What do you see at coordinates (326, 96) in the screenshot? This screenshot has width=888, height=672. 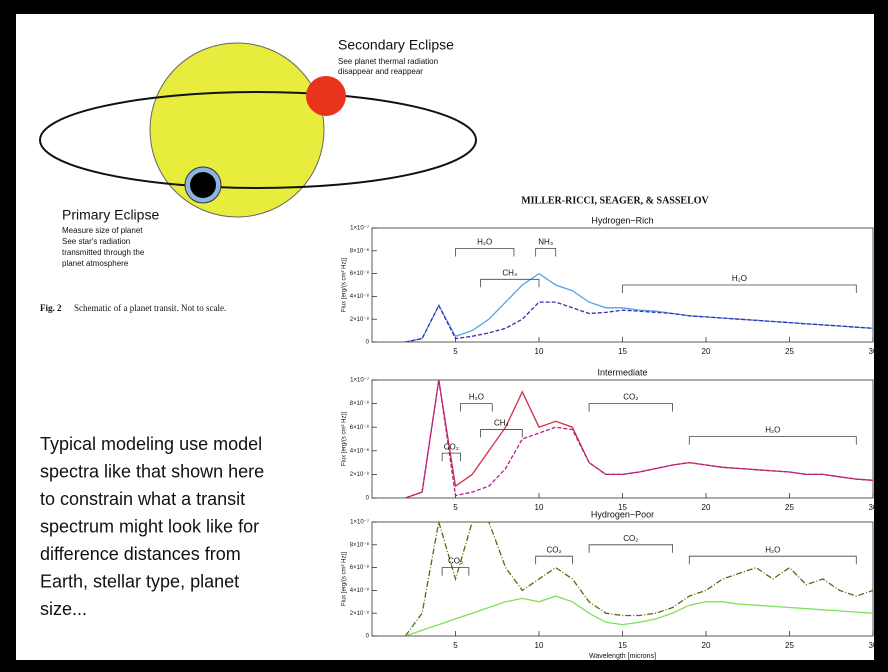 I see `planet-secondary` at bounding box center [326, 96].